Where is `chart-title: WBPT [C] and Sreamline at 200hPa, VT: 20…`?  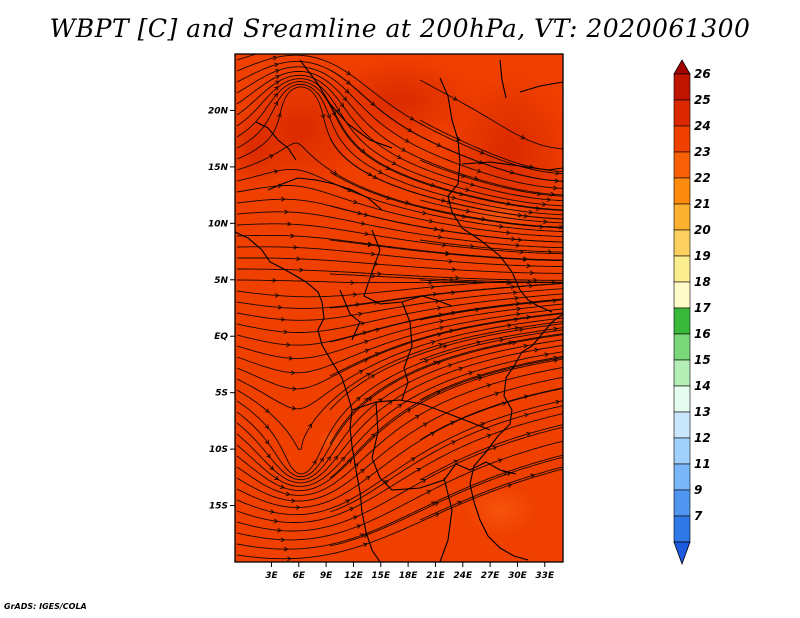
chart-title: WBPT [C] and Sreamline at 200hPa, VT: 20… is located at coordinates (400, 28).